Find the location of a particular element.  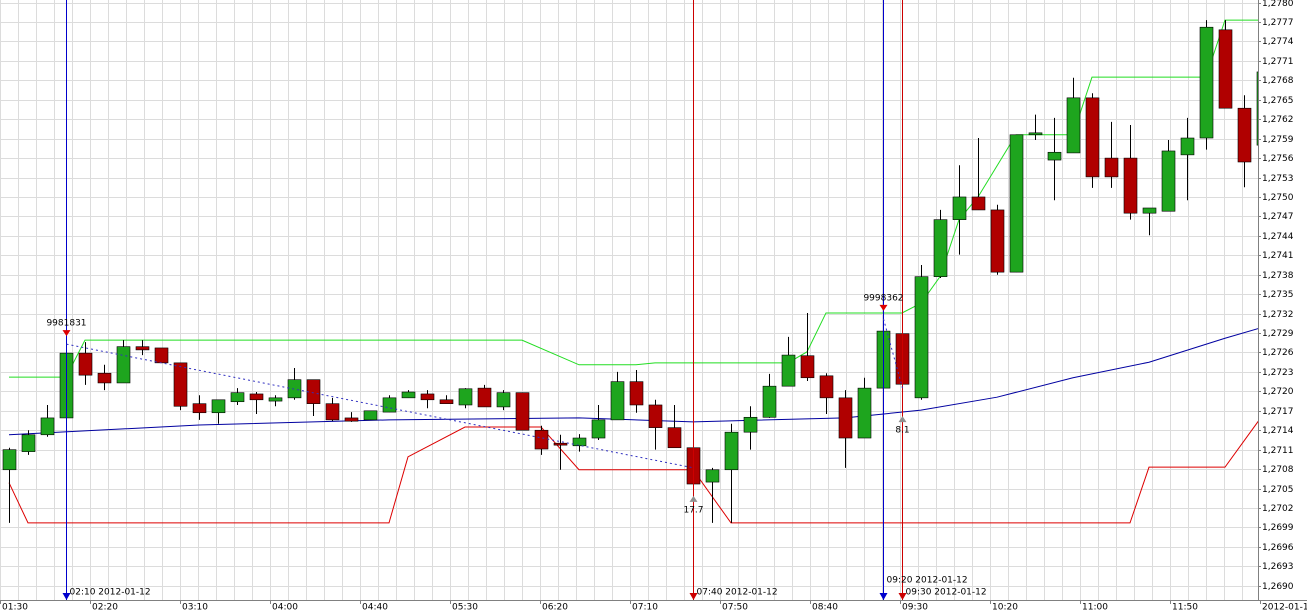

trade-label: 9981831 is located at coordinates (66, 324).